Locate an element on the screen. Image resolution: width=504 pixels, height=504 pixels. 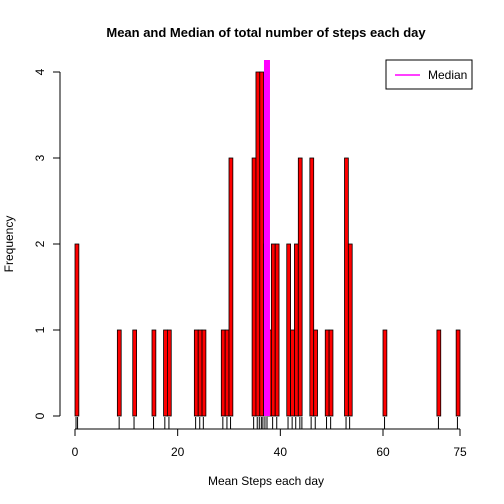
y-tick-label: 3 is located at coordinates (40, 157).